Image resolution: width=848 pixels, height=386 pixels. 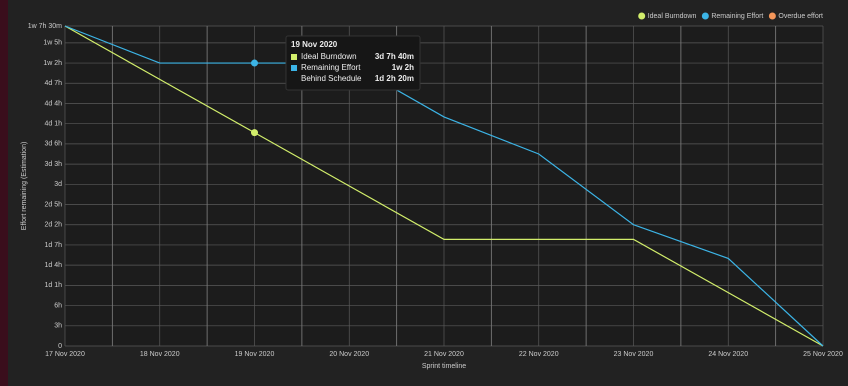 I want to click on tooltip-box, so click(x=353, y=63).